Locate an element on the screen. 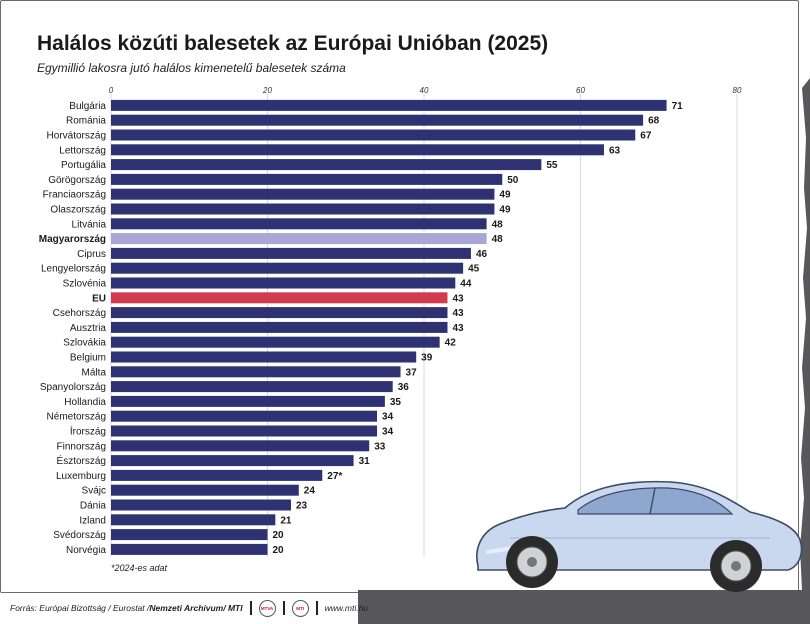 The image size is (810, 624). value-label: 33 is located at coordinates (380, 446).